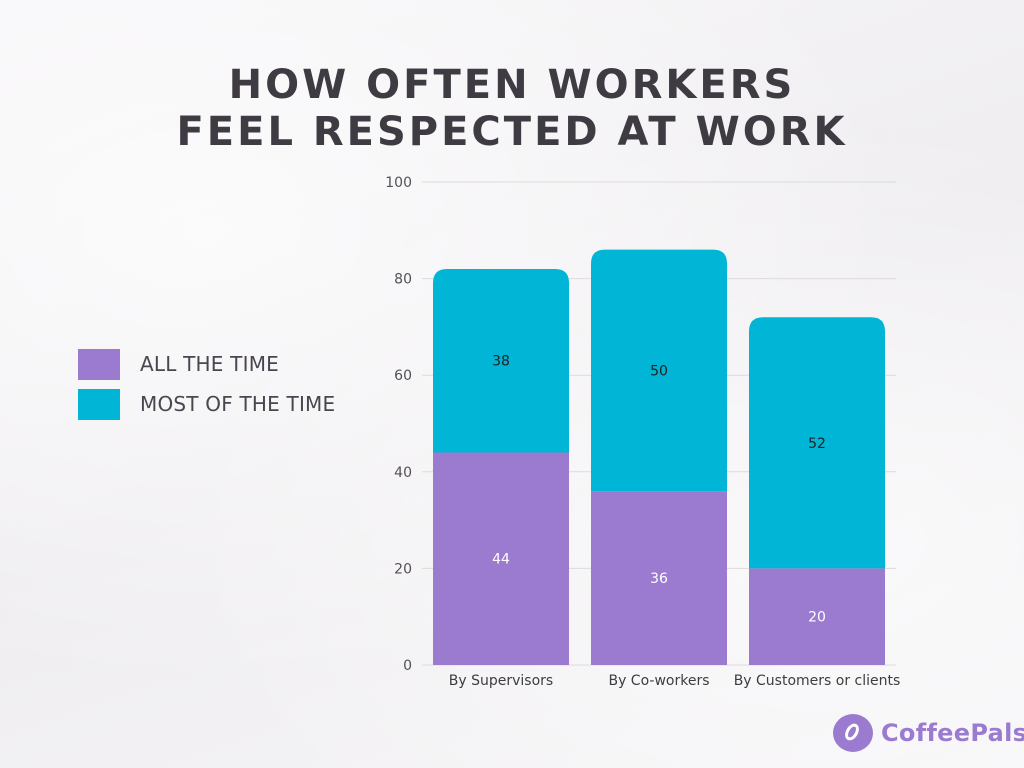 The width and height of the screenshot is (1024, 768). What do you see at coordinates (512, 132) in the screenshot?
I see `chart-title-line-2: FEEL RESPECTED AT WORK` at bounding box center [512, 132].